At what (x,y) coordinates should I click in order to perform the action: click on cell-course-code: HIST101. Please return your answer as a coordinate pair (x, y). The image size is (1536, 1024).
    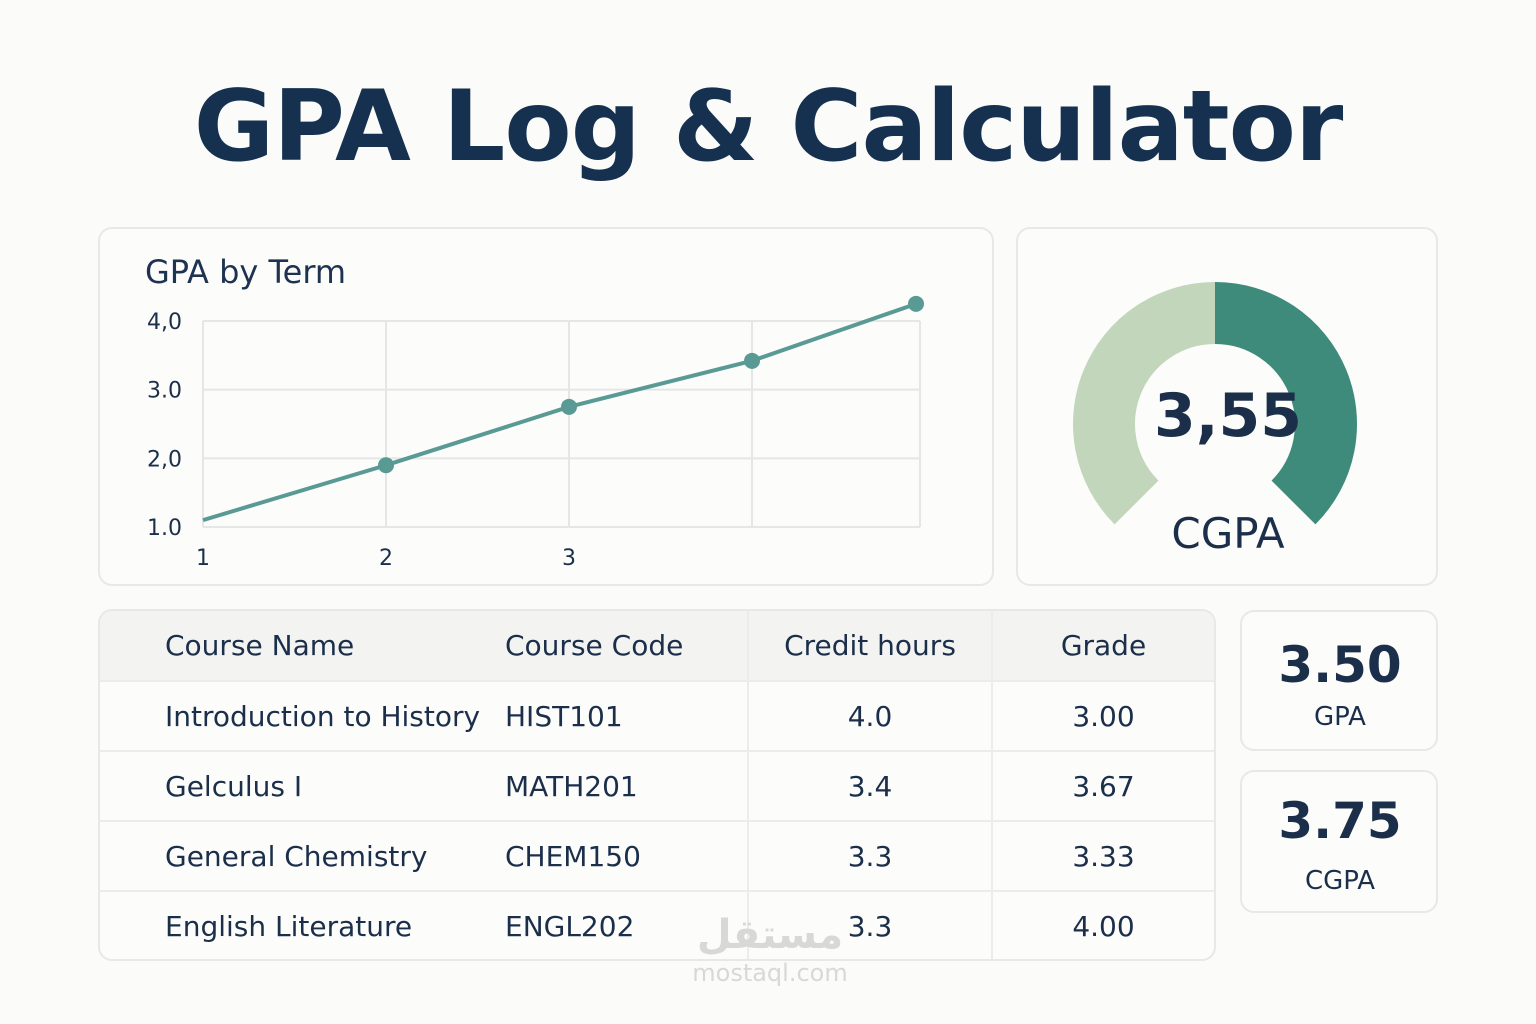
    Looking at the image, I should click on (619, 716).